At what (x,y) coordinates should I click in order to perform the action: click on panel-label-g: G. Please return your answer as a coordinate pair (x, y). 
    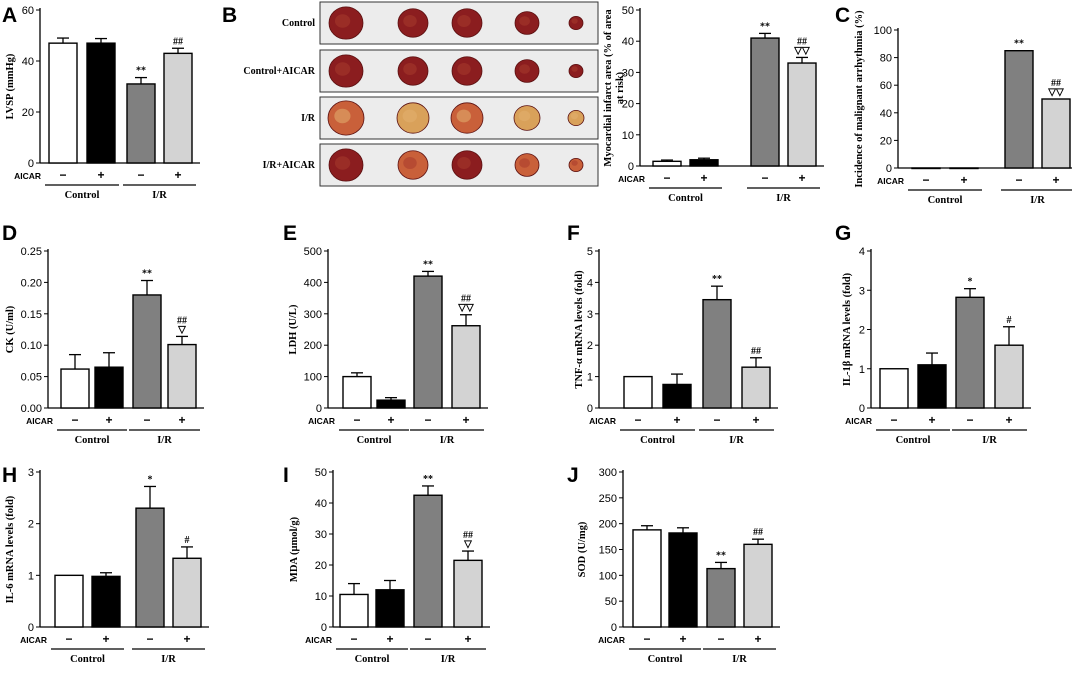
    Looking at the image, I should click on (843, 233).